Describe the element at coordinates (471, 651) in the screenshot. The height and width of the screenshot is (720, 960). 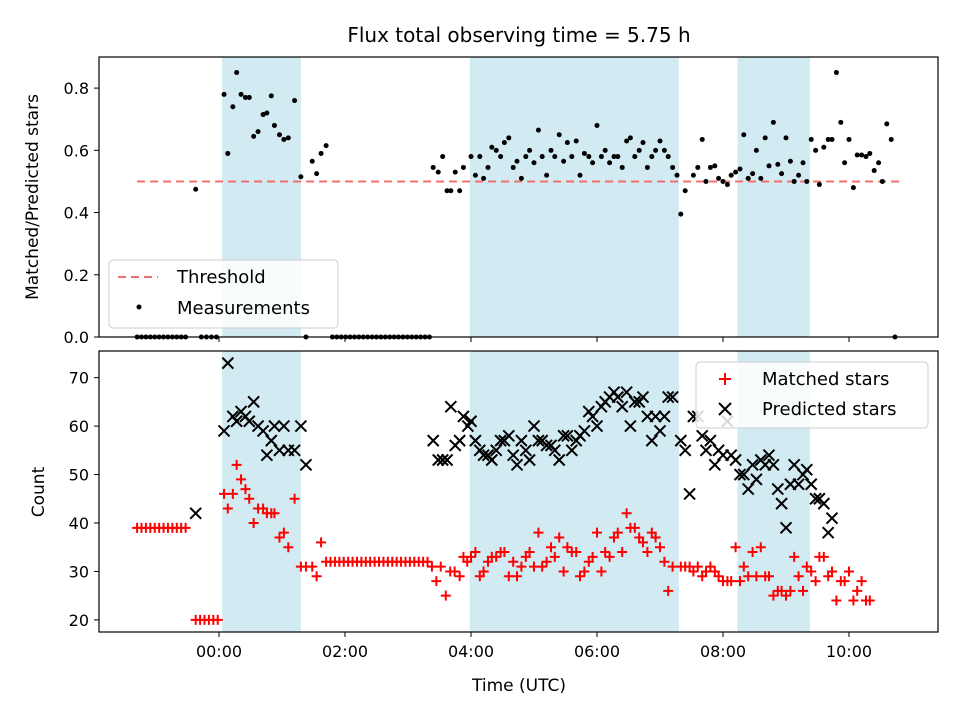
I see `x-tick-label: 04:00` at that location.